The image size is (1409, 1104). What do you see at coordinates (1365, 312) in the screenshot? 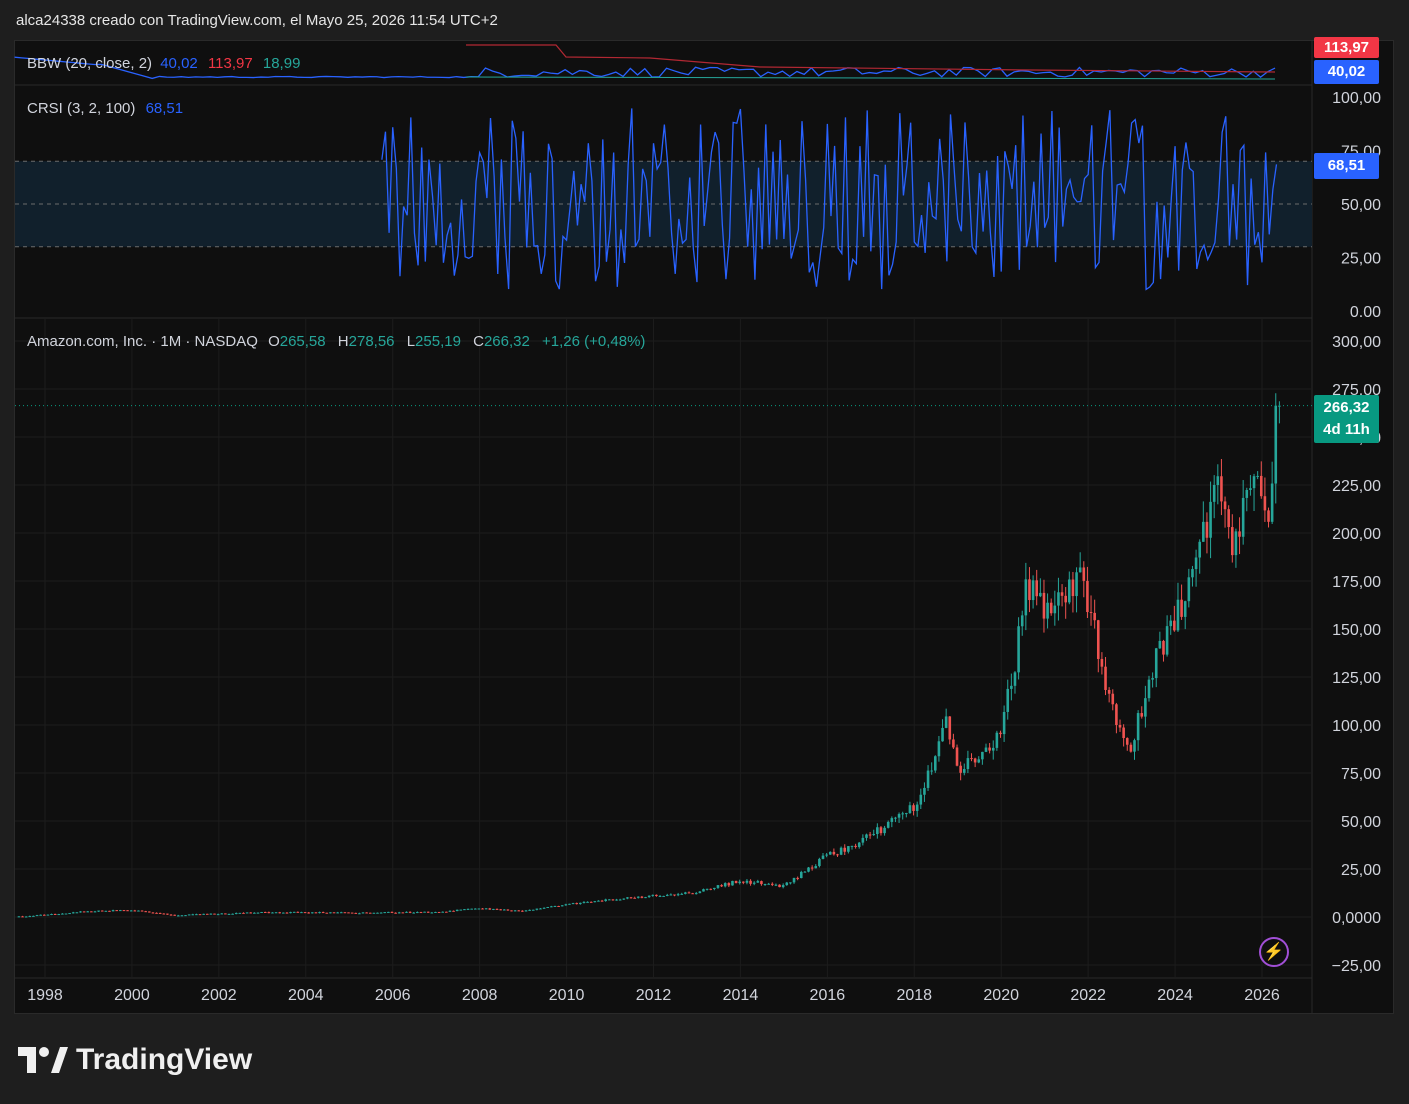
I see `crsi-tick-label: 0.00` at bounding box center [1365, 312].